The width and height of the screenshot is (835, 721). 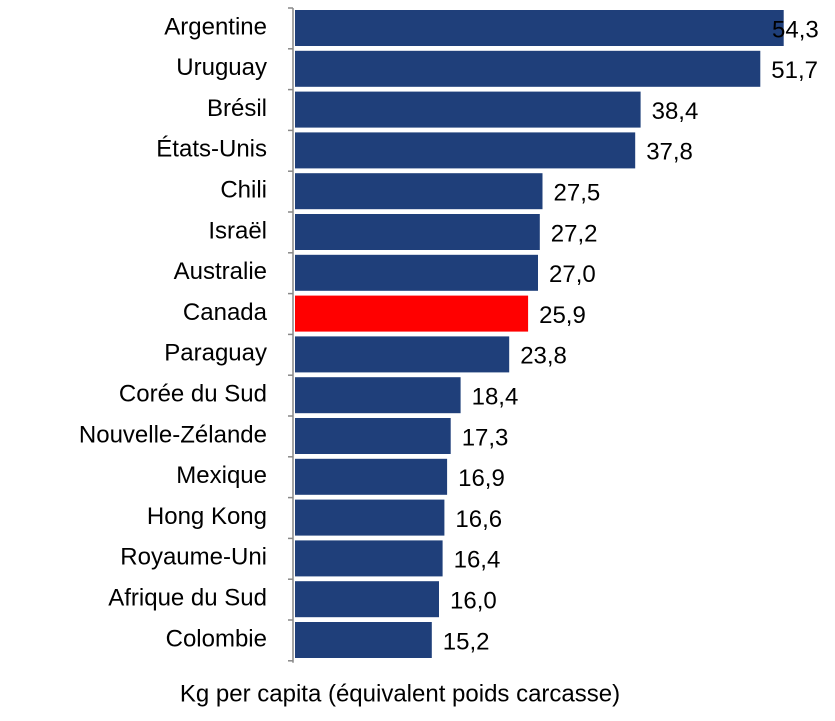 What do you see at coordinates (243, 190) in the screenshot?
I see `y-tick-label: Chili` at bounding box center [243, 190].